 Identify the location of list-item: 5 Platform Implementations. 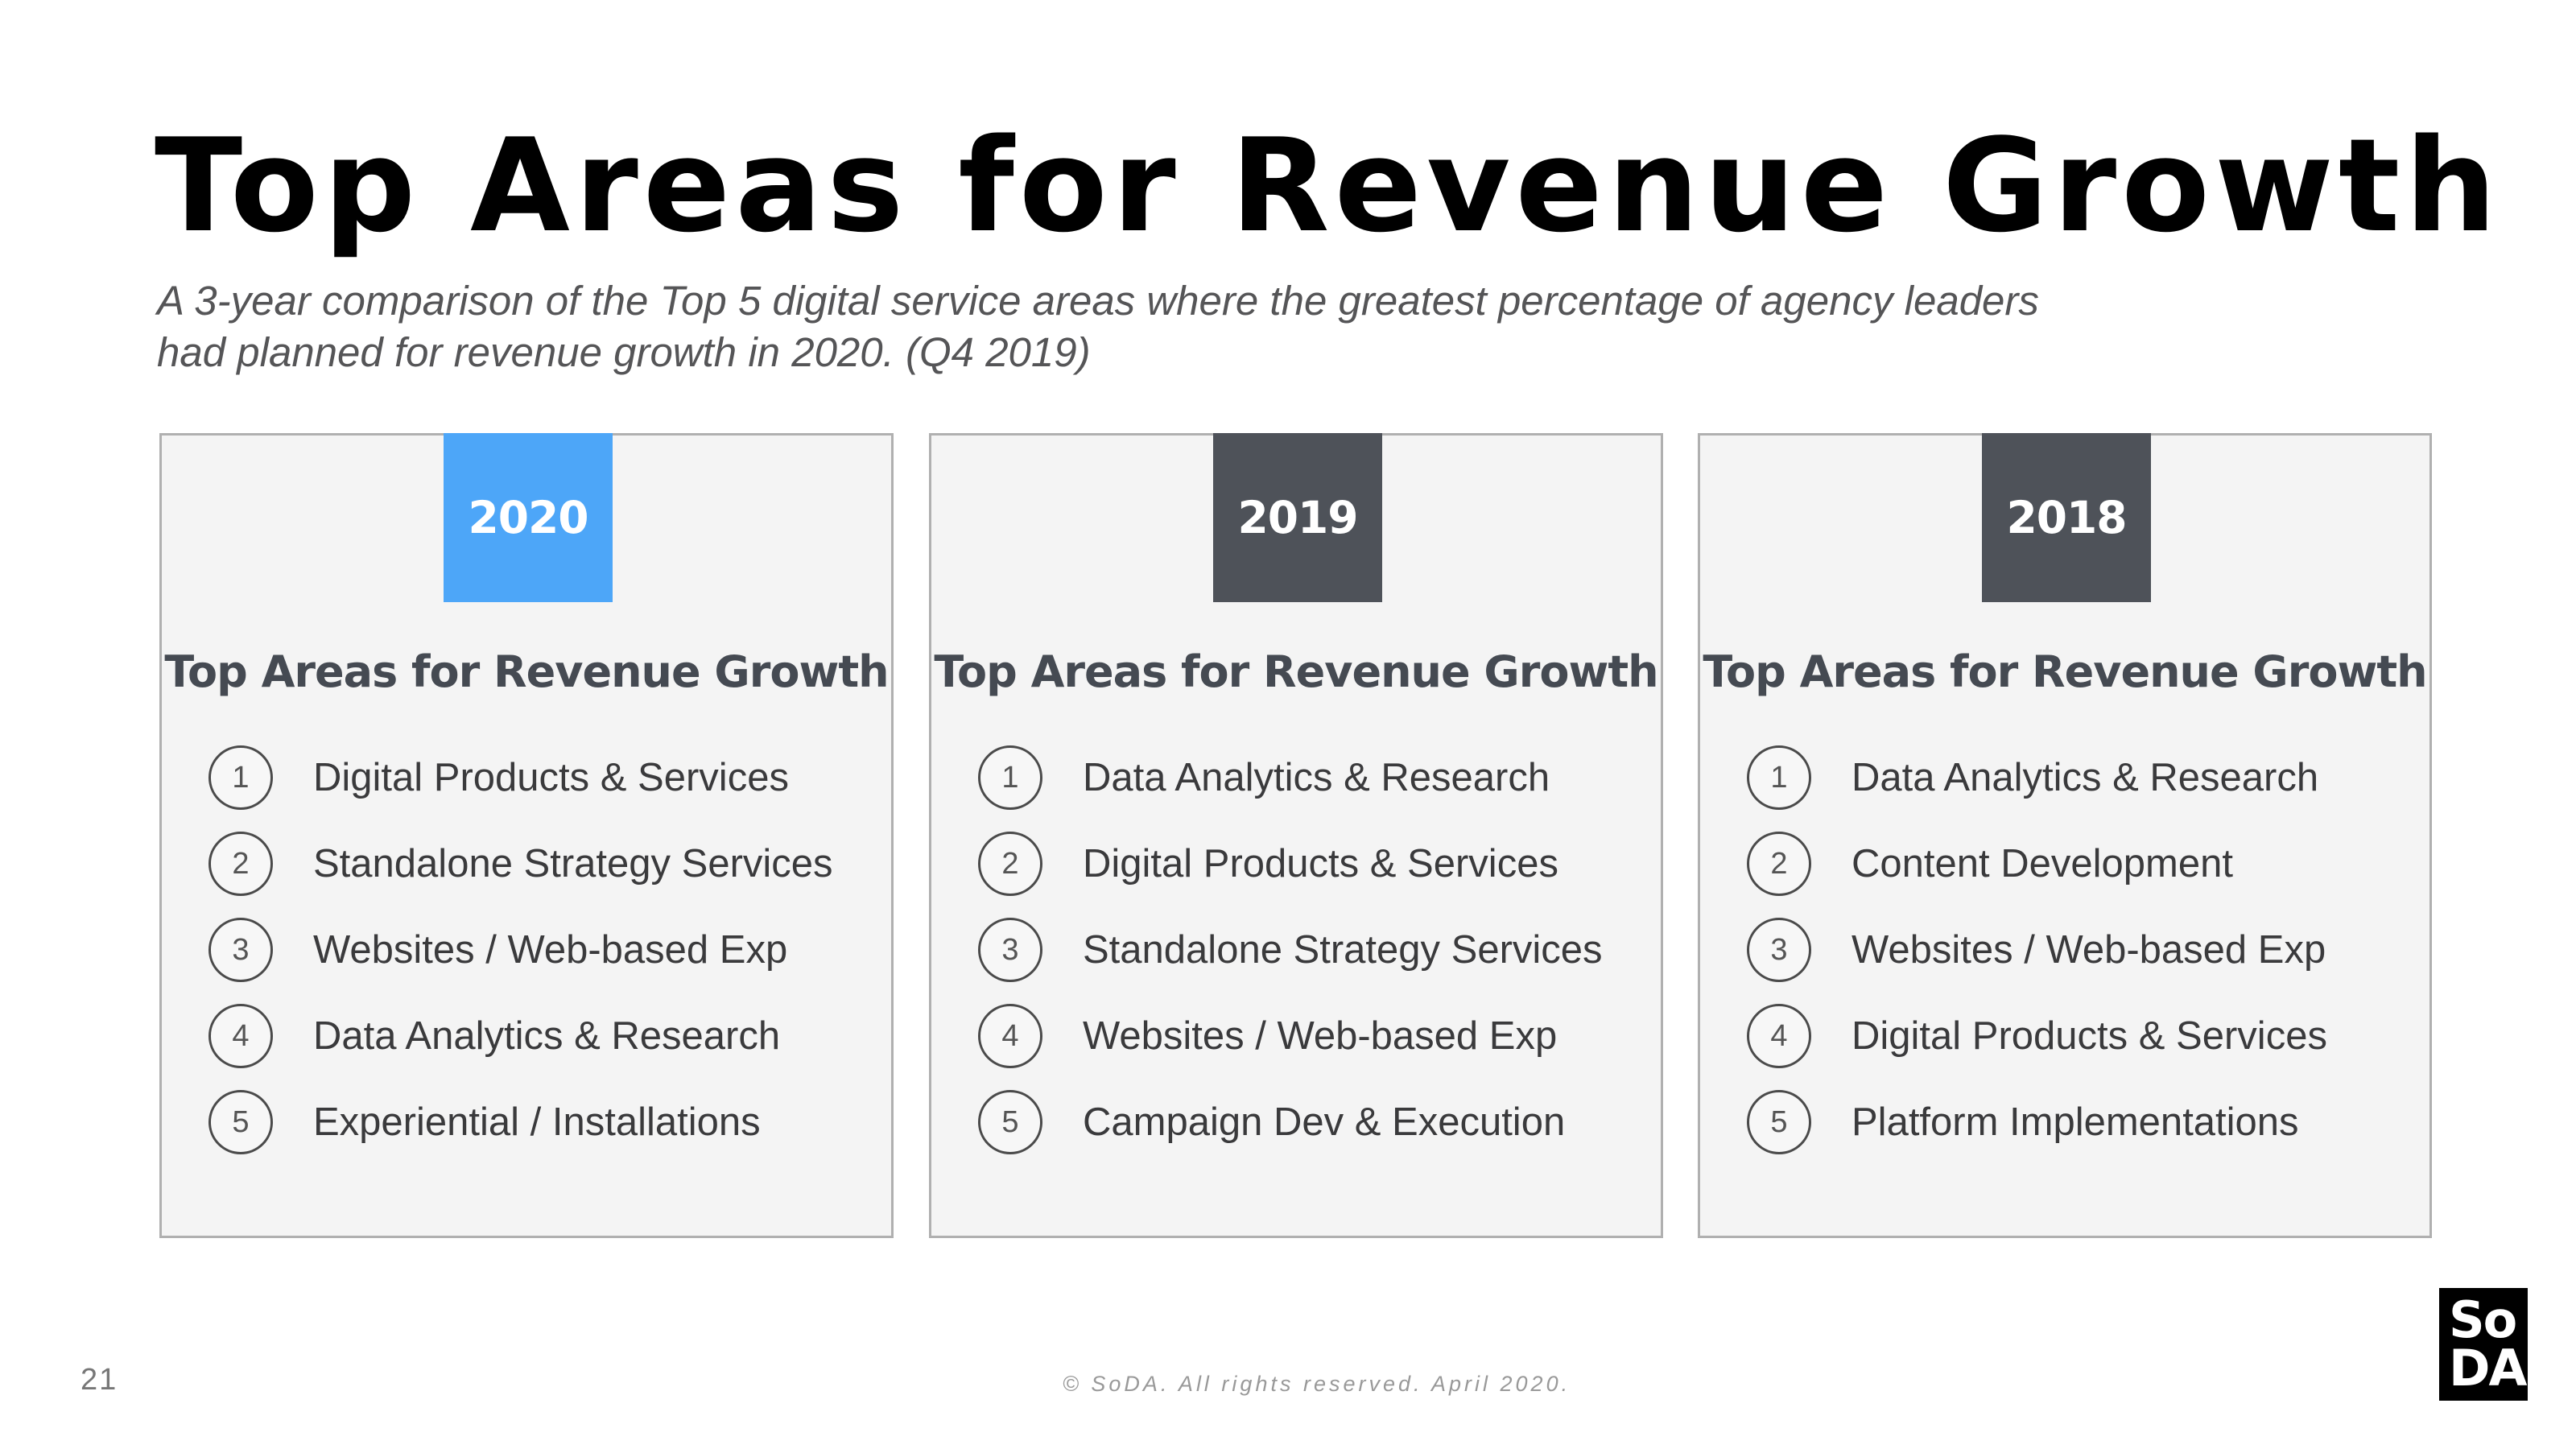
(2037, 1122).